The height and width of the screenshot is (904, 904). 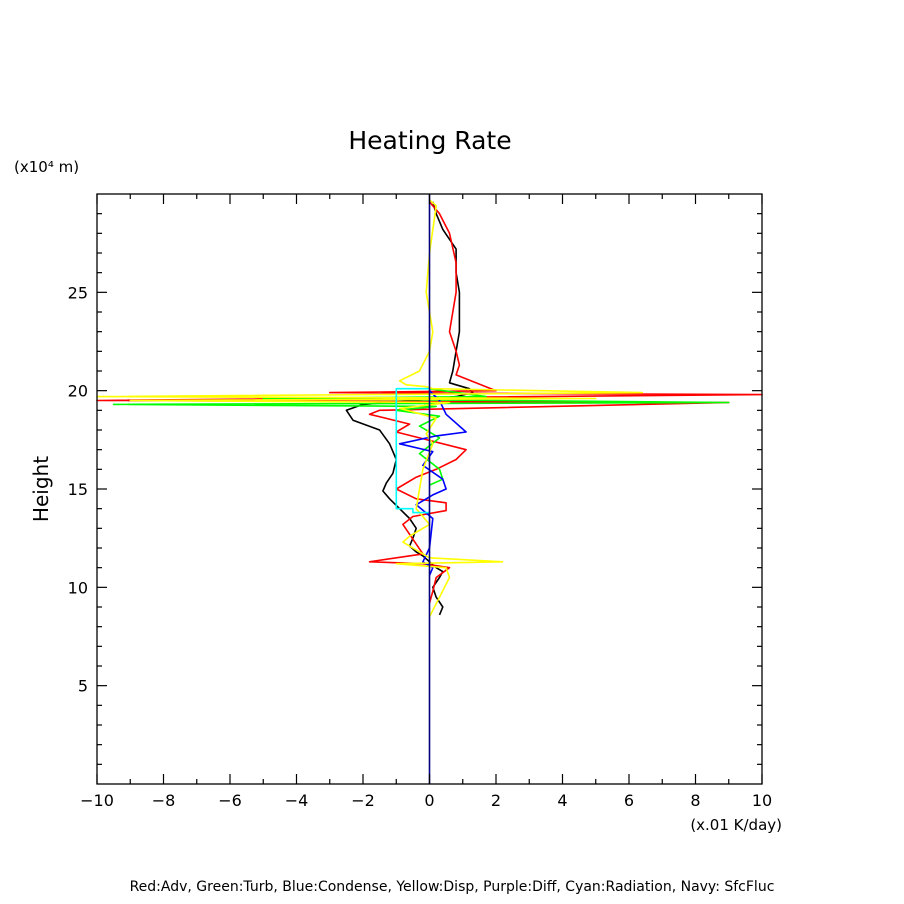 I want to click on x-tick-label: 4, so click(x=562, y=800).